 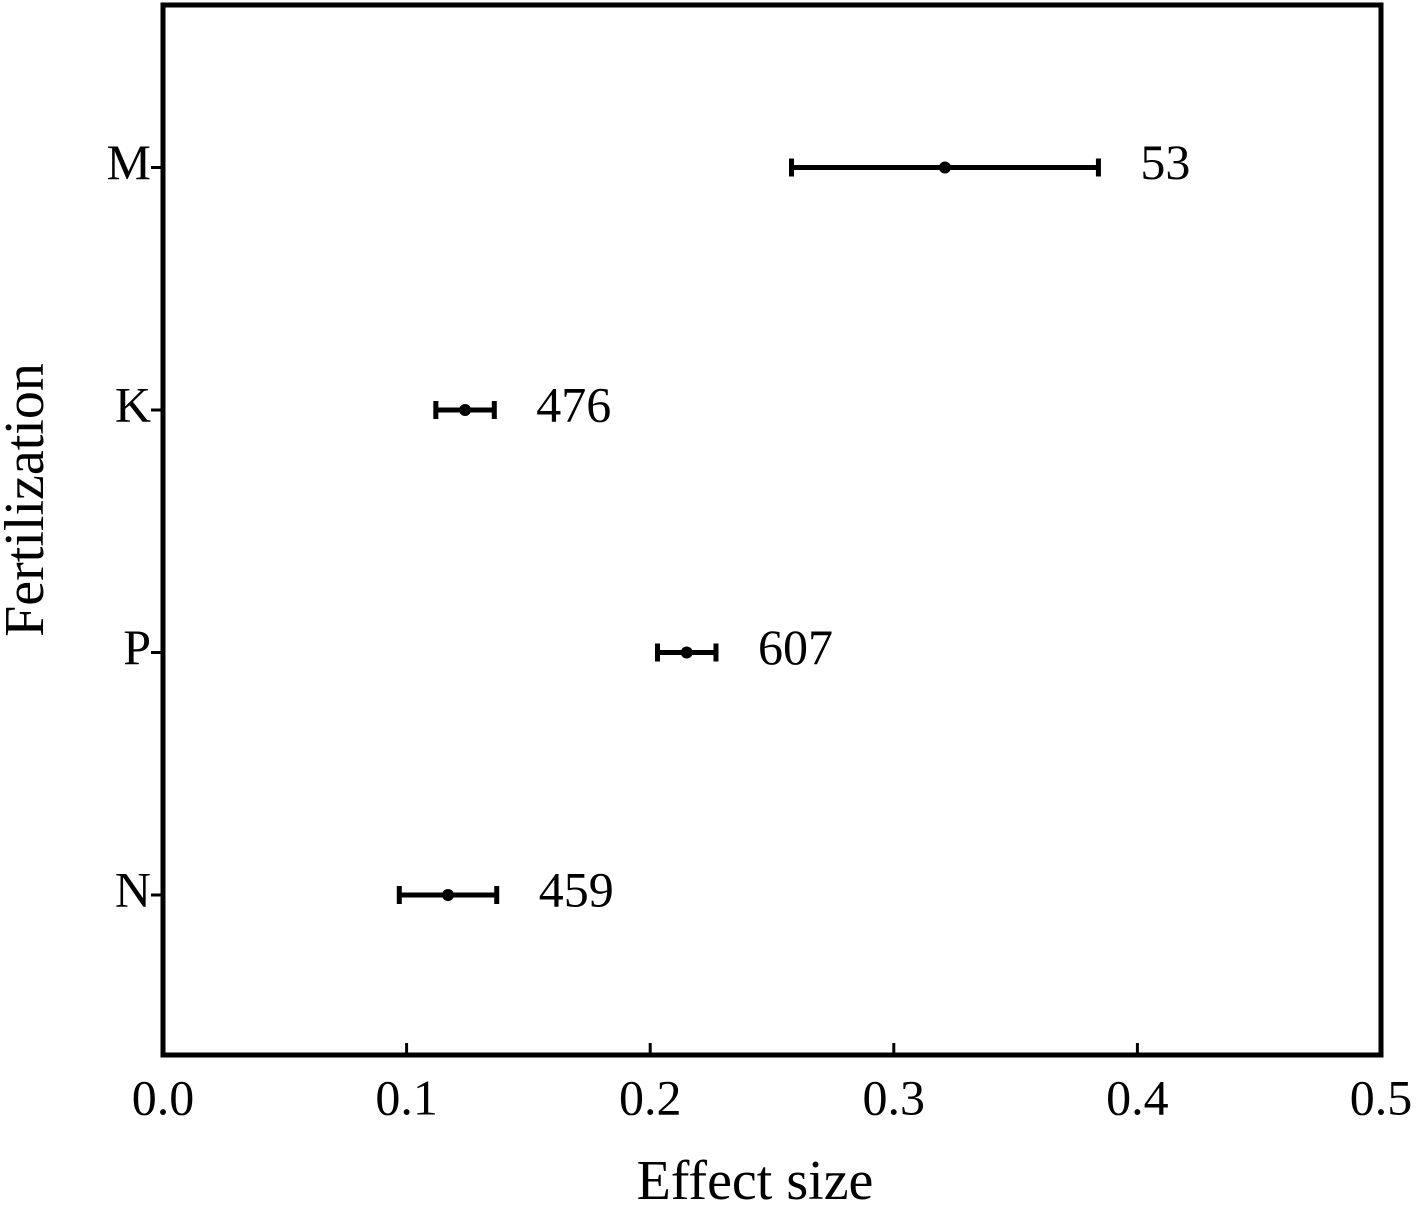 I want to click on y-axis-label: Fertilization, so click(x=28, y=500).